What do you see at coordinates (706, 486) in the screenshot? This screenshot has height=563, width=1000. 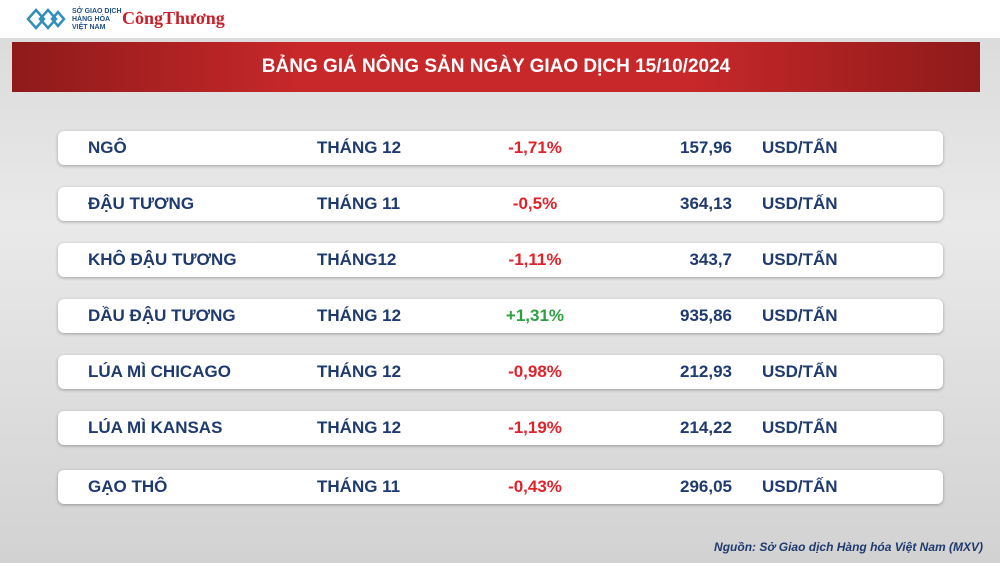 I see `price: 296,05` at bounding box center [706, 486].